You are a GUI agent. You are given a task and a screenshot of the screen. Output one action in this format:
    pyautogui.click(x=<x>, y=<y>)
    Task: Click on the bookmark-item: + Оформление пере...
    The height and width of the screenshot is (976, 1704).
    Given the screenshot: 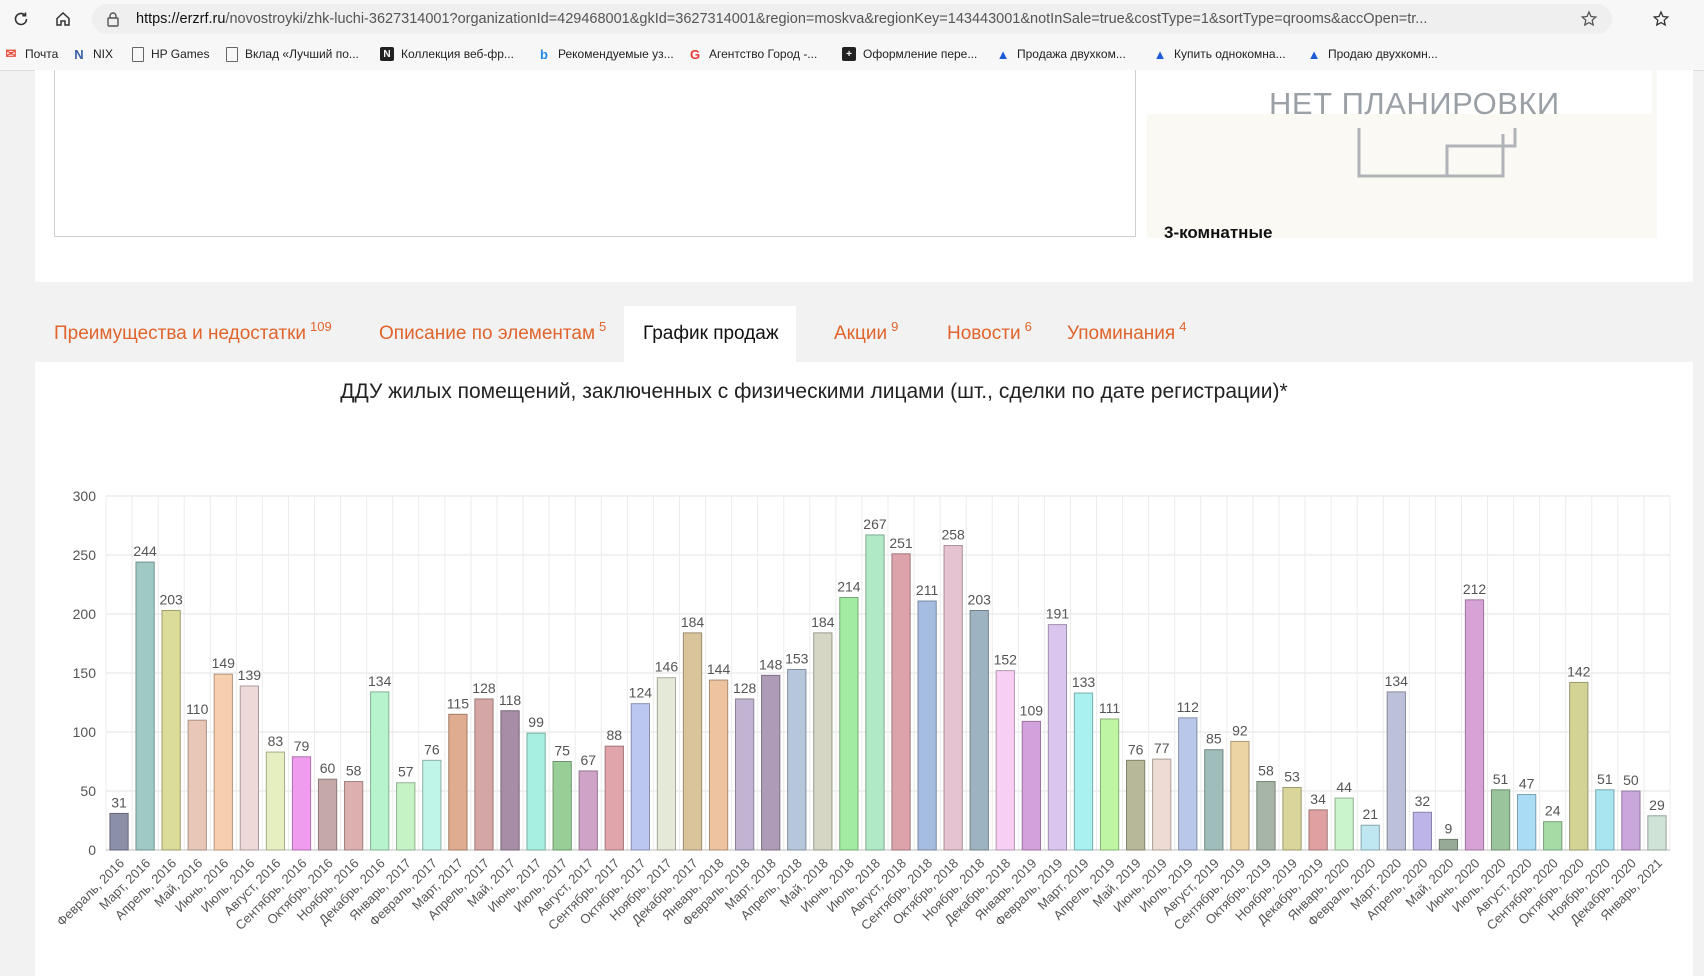 What is the action you would take?
    pyautogui.click(x=909, y=54)
    